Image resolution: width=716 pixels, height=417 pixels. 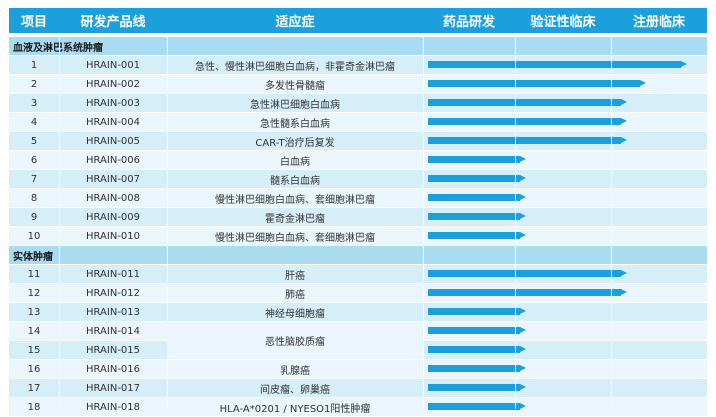 I want to click on row-number: 16, so click(x=34, y=369).